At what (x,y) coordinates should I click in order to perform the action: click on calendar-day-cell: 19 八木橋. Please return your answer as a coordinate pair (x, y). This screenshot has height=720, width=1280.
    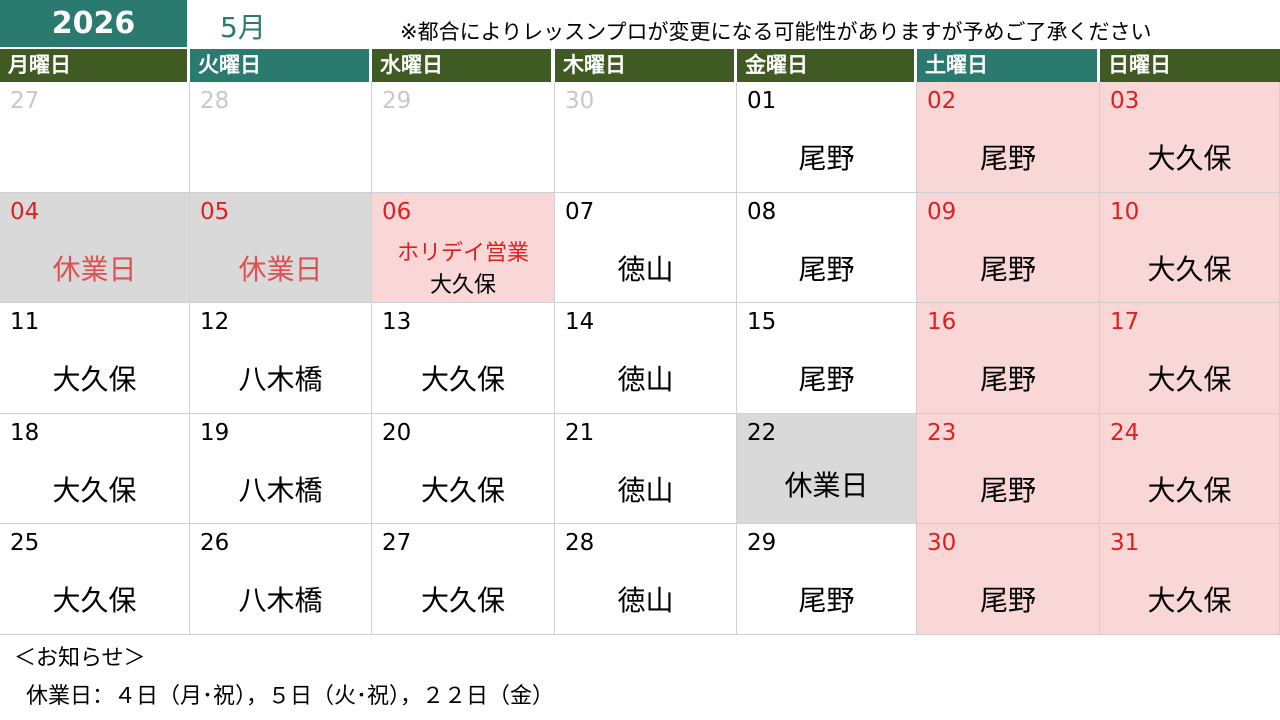
    Looking at the image, I should click on (281, 469).